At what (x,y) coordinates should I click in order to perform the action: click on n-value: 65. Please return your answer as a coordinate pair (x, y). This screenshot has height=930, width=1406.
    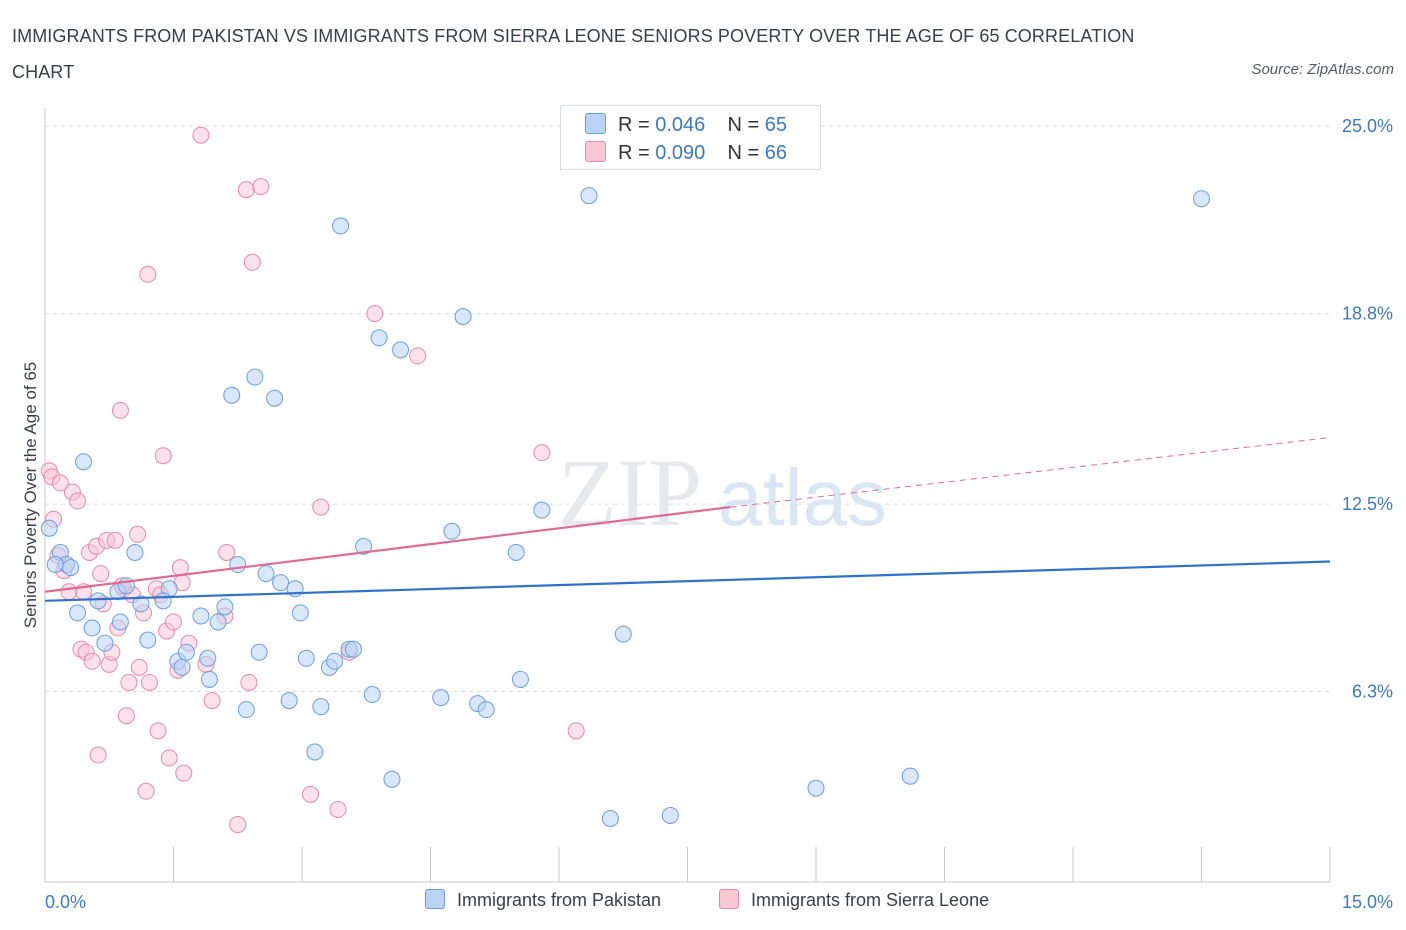
    Looking at the image, I should click on (776, 125).